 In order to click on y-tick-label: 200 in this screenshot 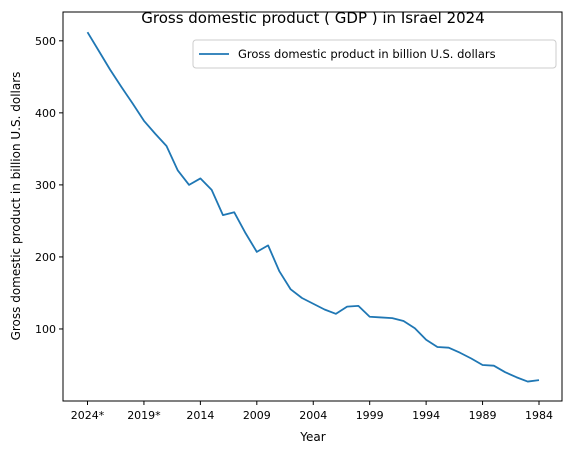, I will do `click(45, 257)`.